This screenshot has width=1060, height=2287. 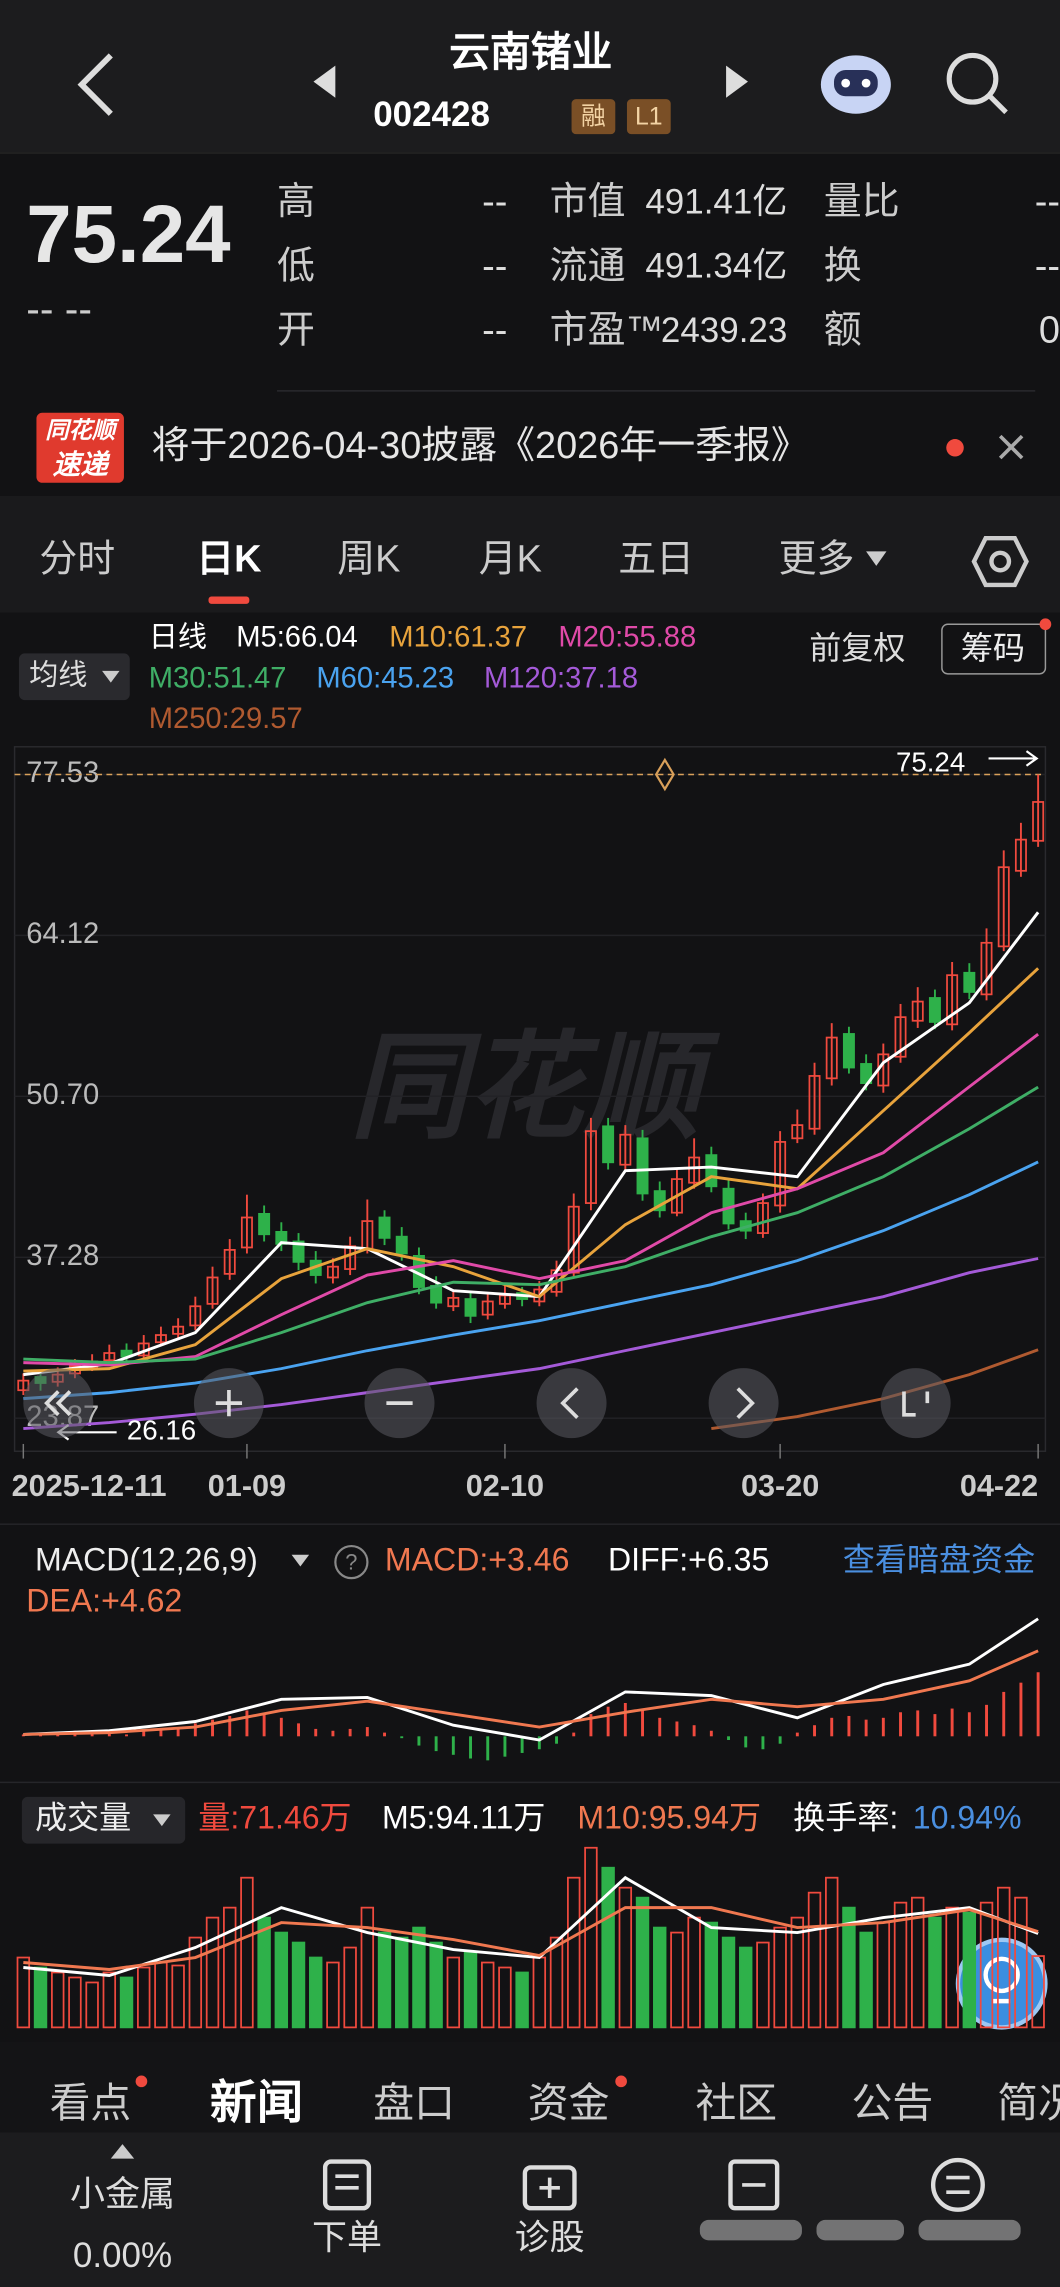 I want to click on unread-dot, so click(x=1045, y=624).